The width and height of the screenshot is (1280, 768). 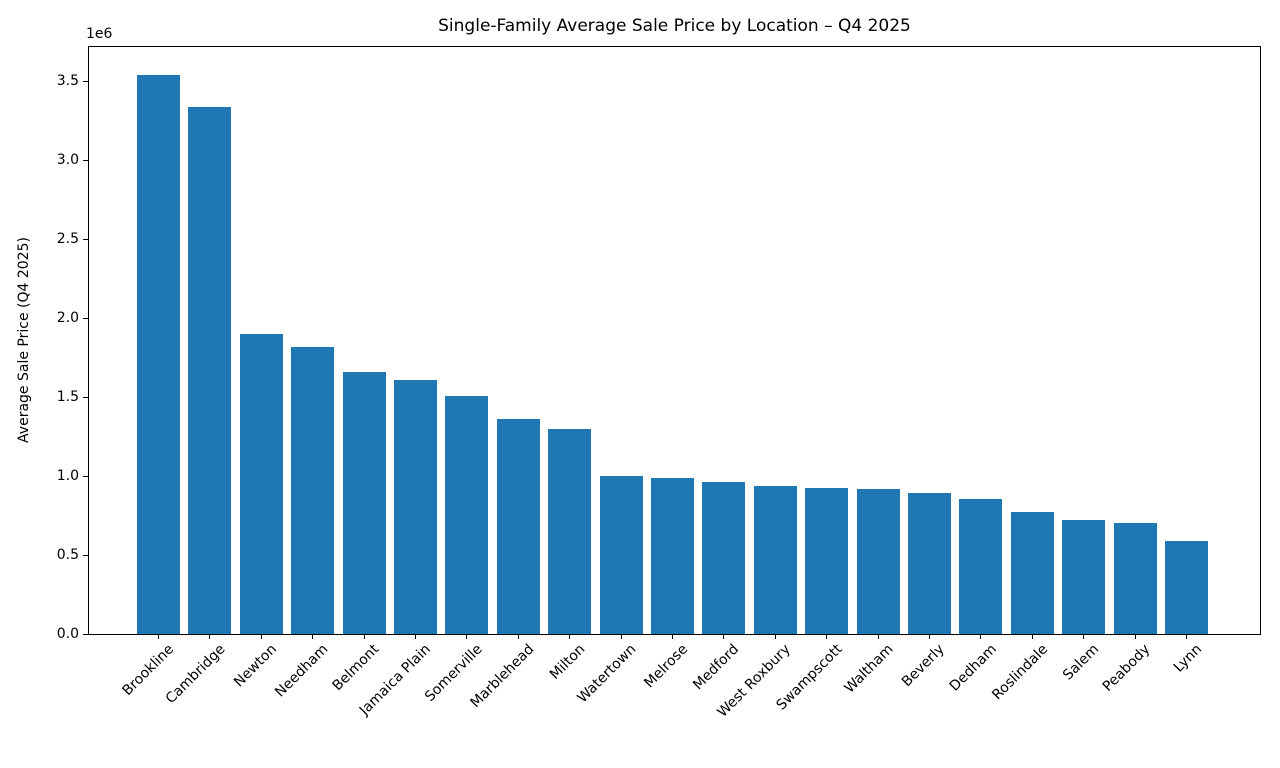 What do you see at coordinates (878, 561) in the screenshot?
I see `bar-waltham` at bounding box center [878, 561].